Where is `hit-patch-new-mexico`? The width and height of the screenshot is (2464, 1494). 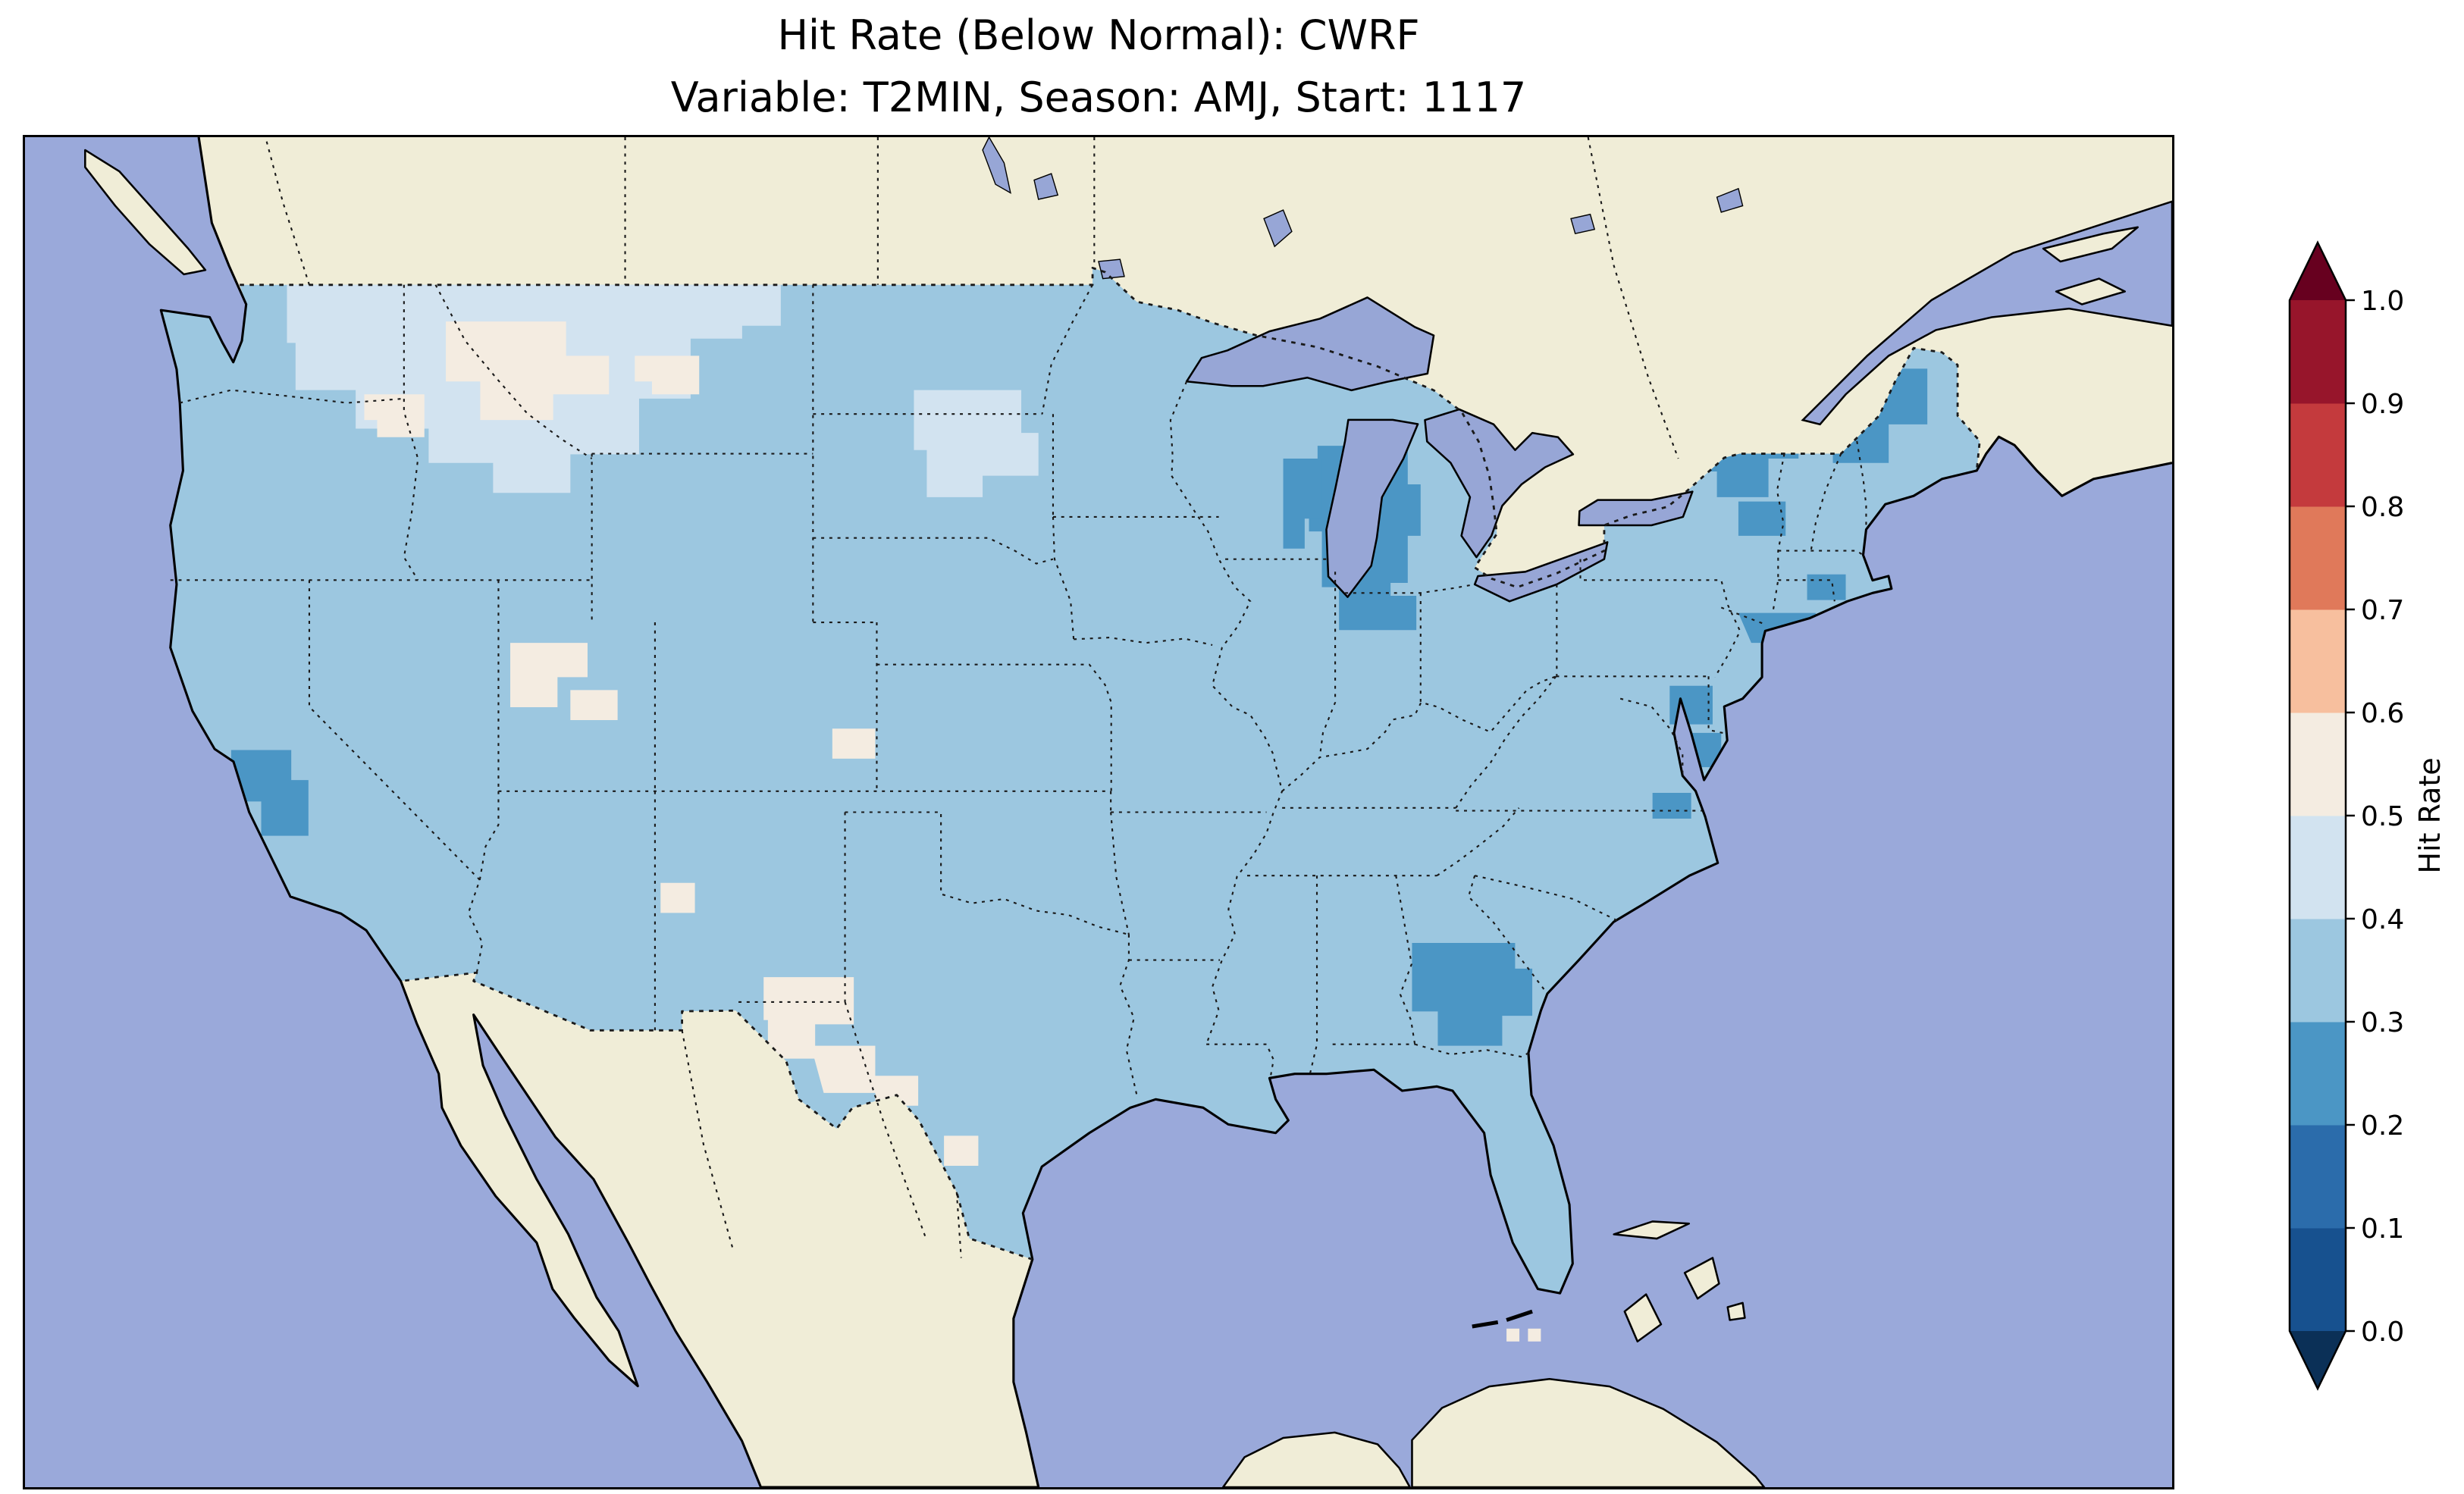 hit-patch-new-mexico is located at coordinates (678, 897).